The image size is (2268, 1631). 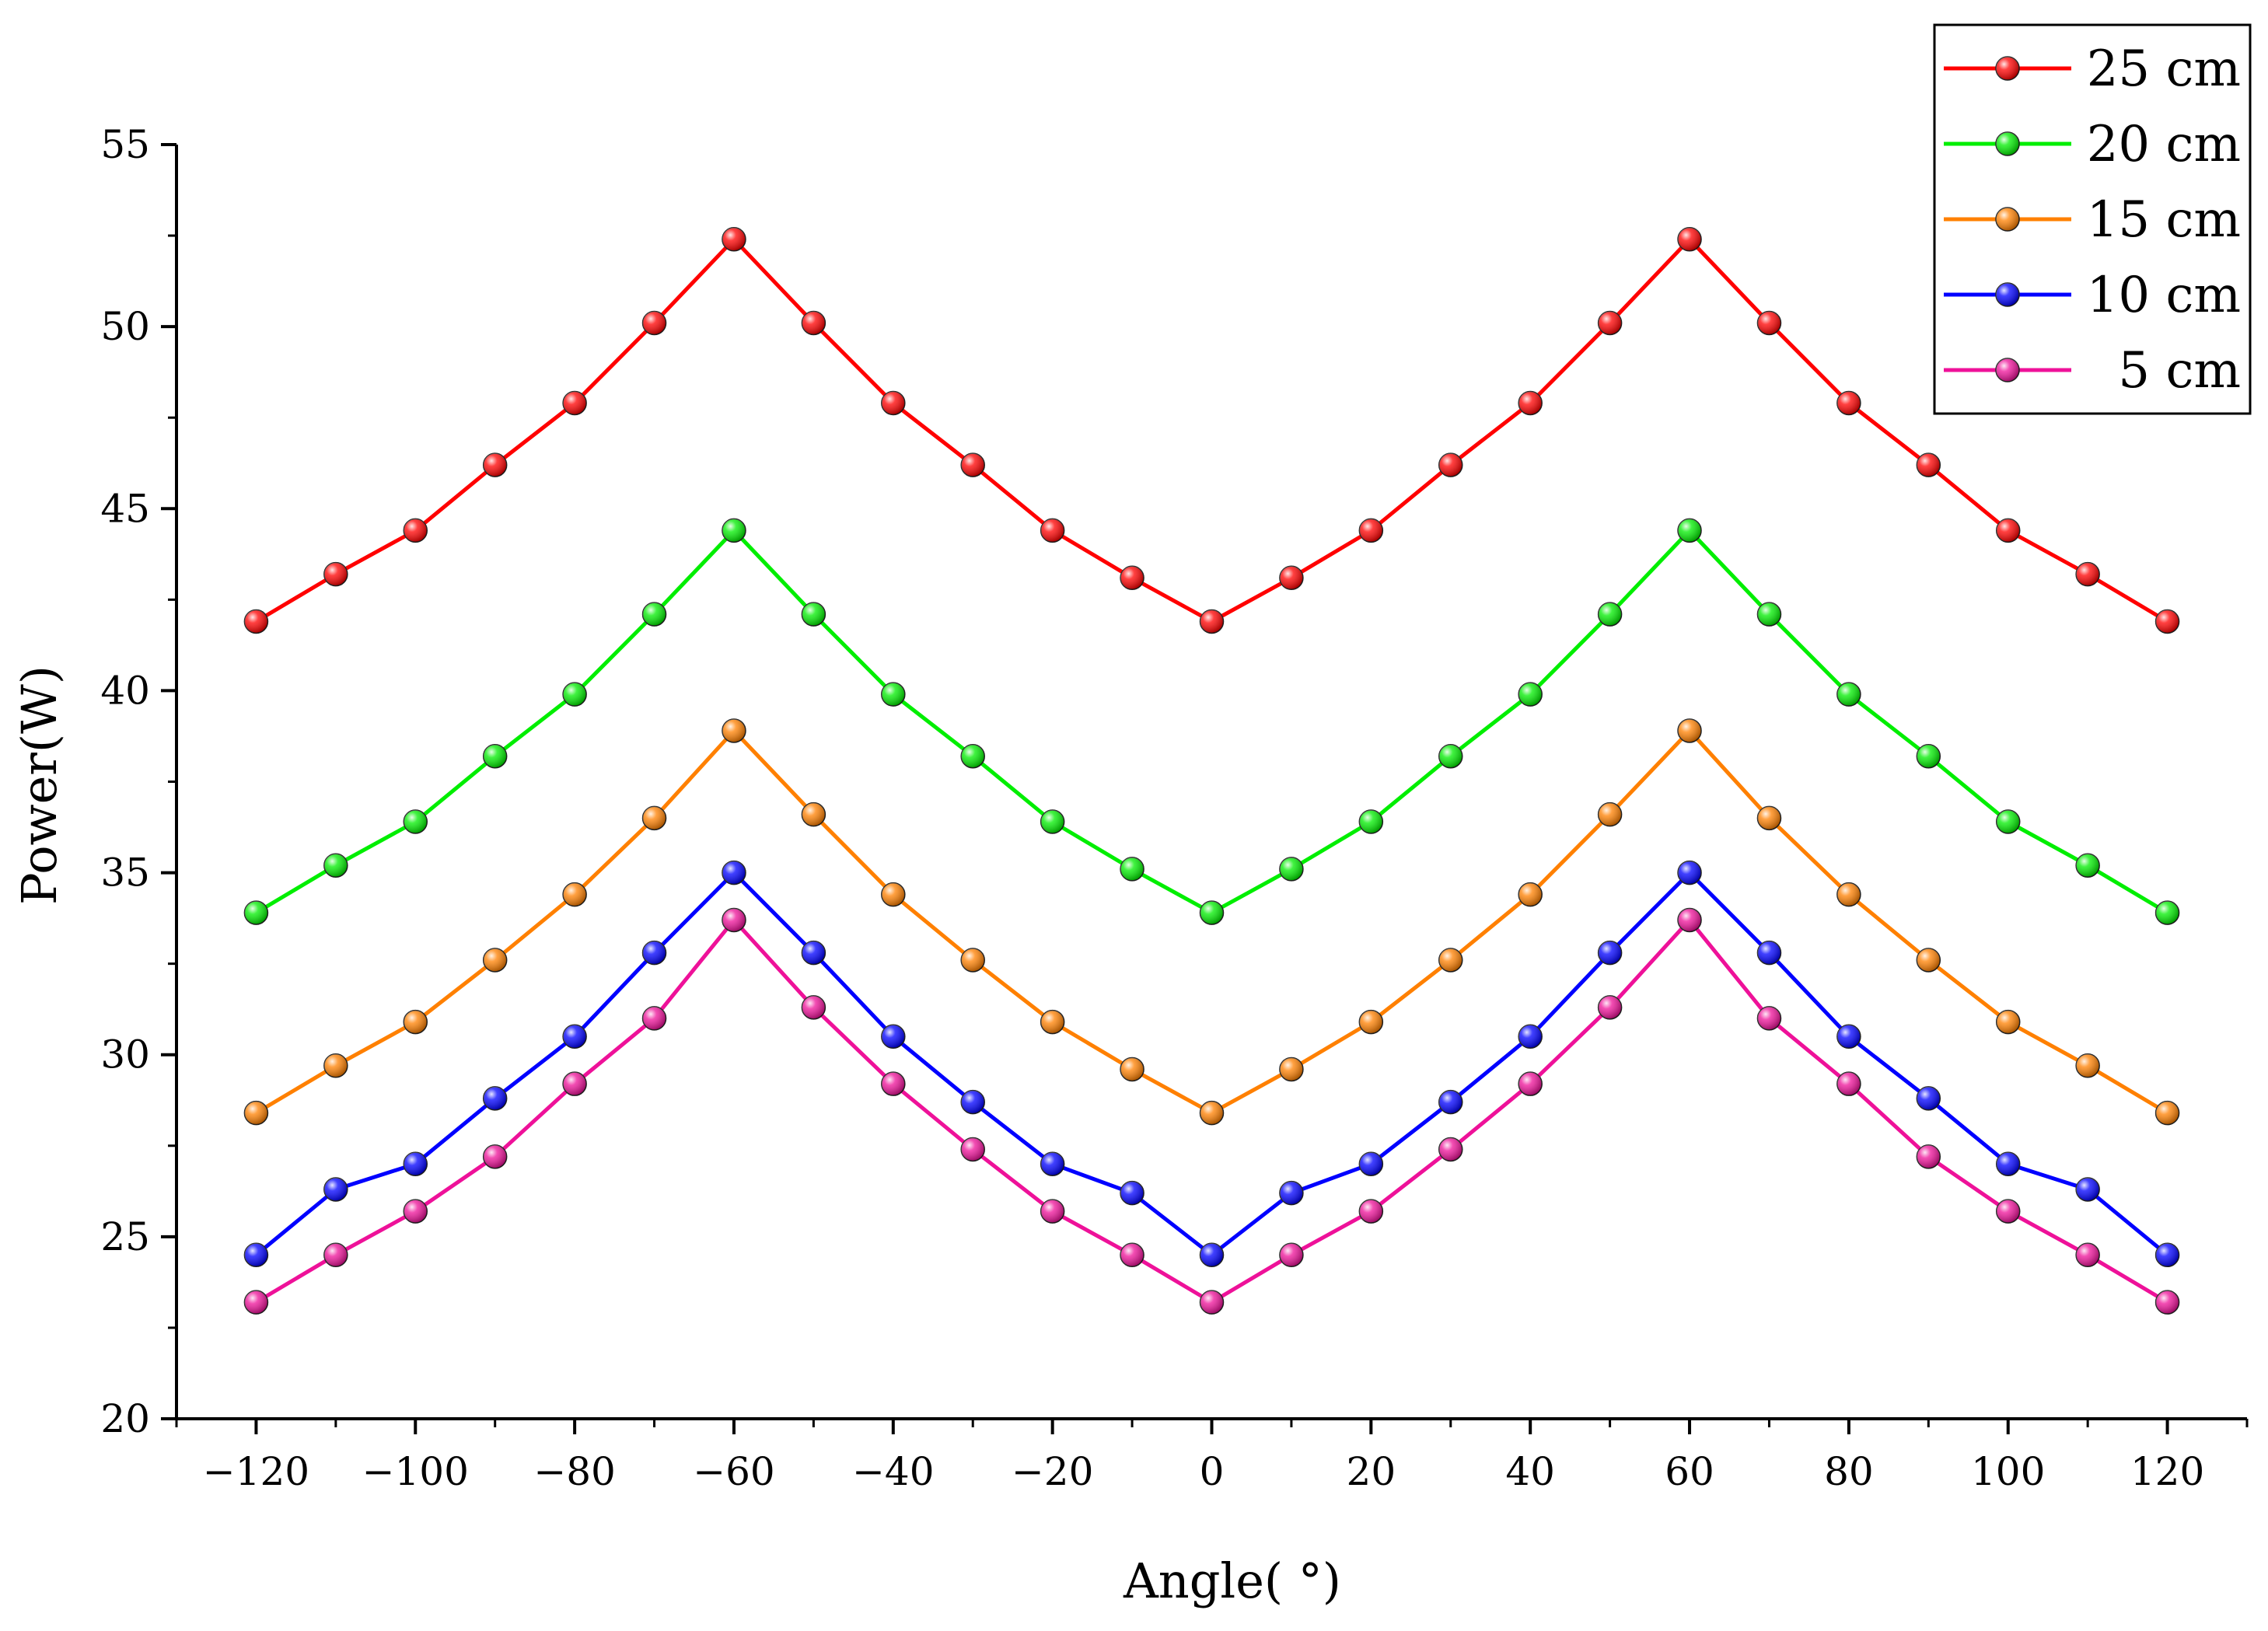 I want to click on legend-label: 20 cm, so click(x=2164, y=144).